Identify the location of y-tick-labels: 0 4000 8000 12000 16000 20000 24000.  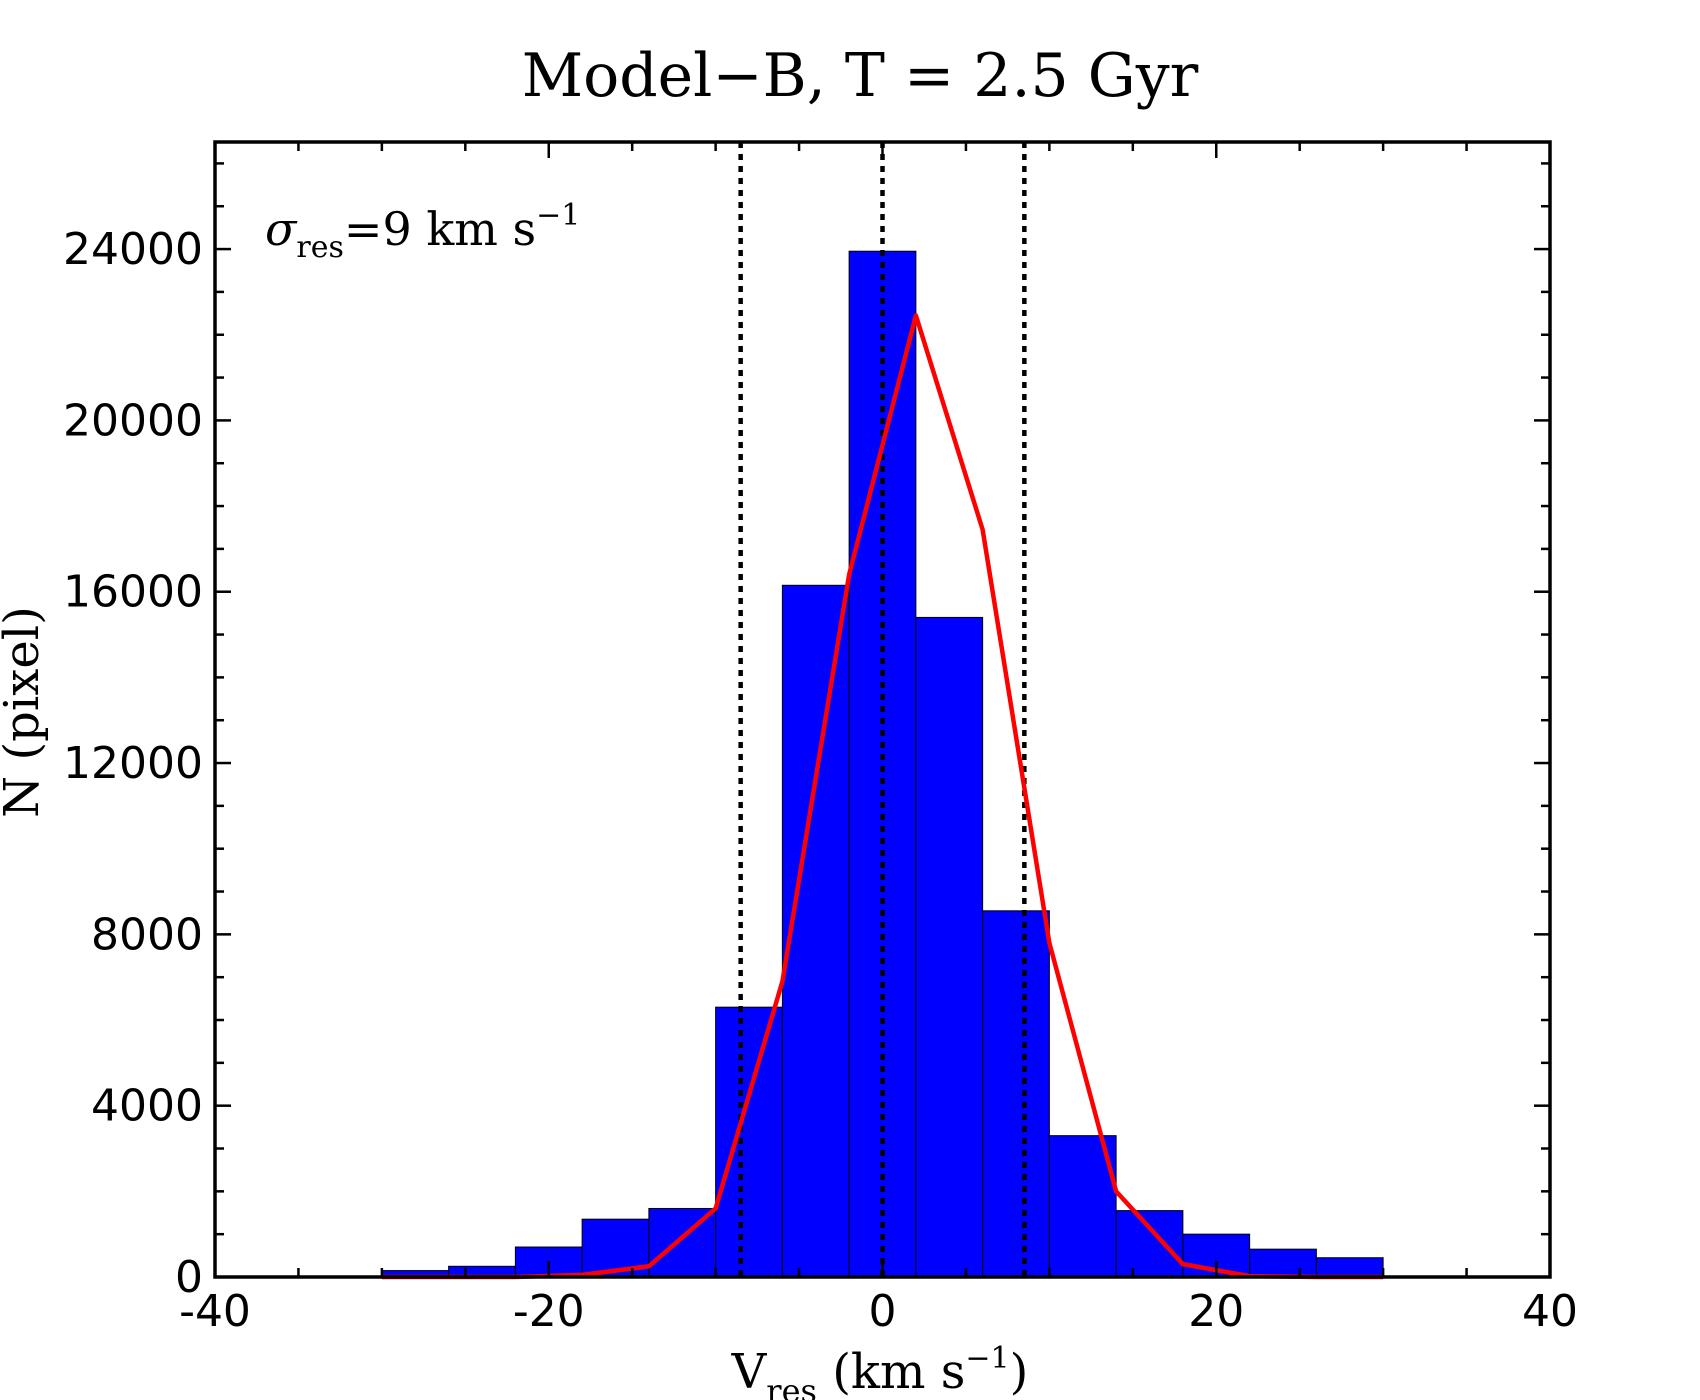
(133, 763).